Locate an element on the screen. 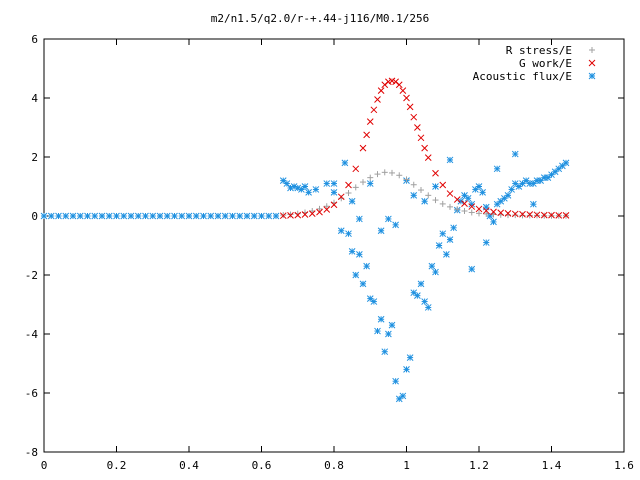  x-tick-label: 1.2 is located at coordinates (479, 465).